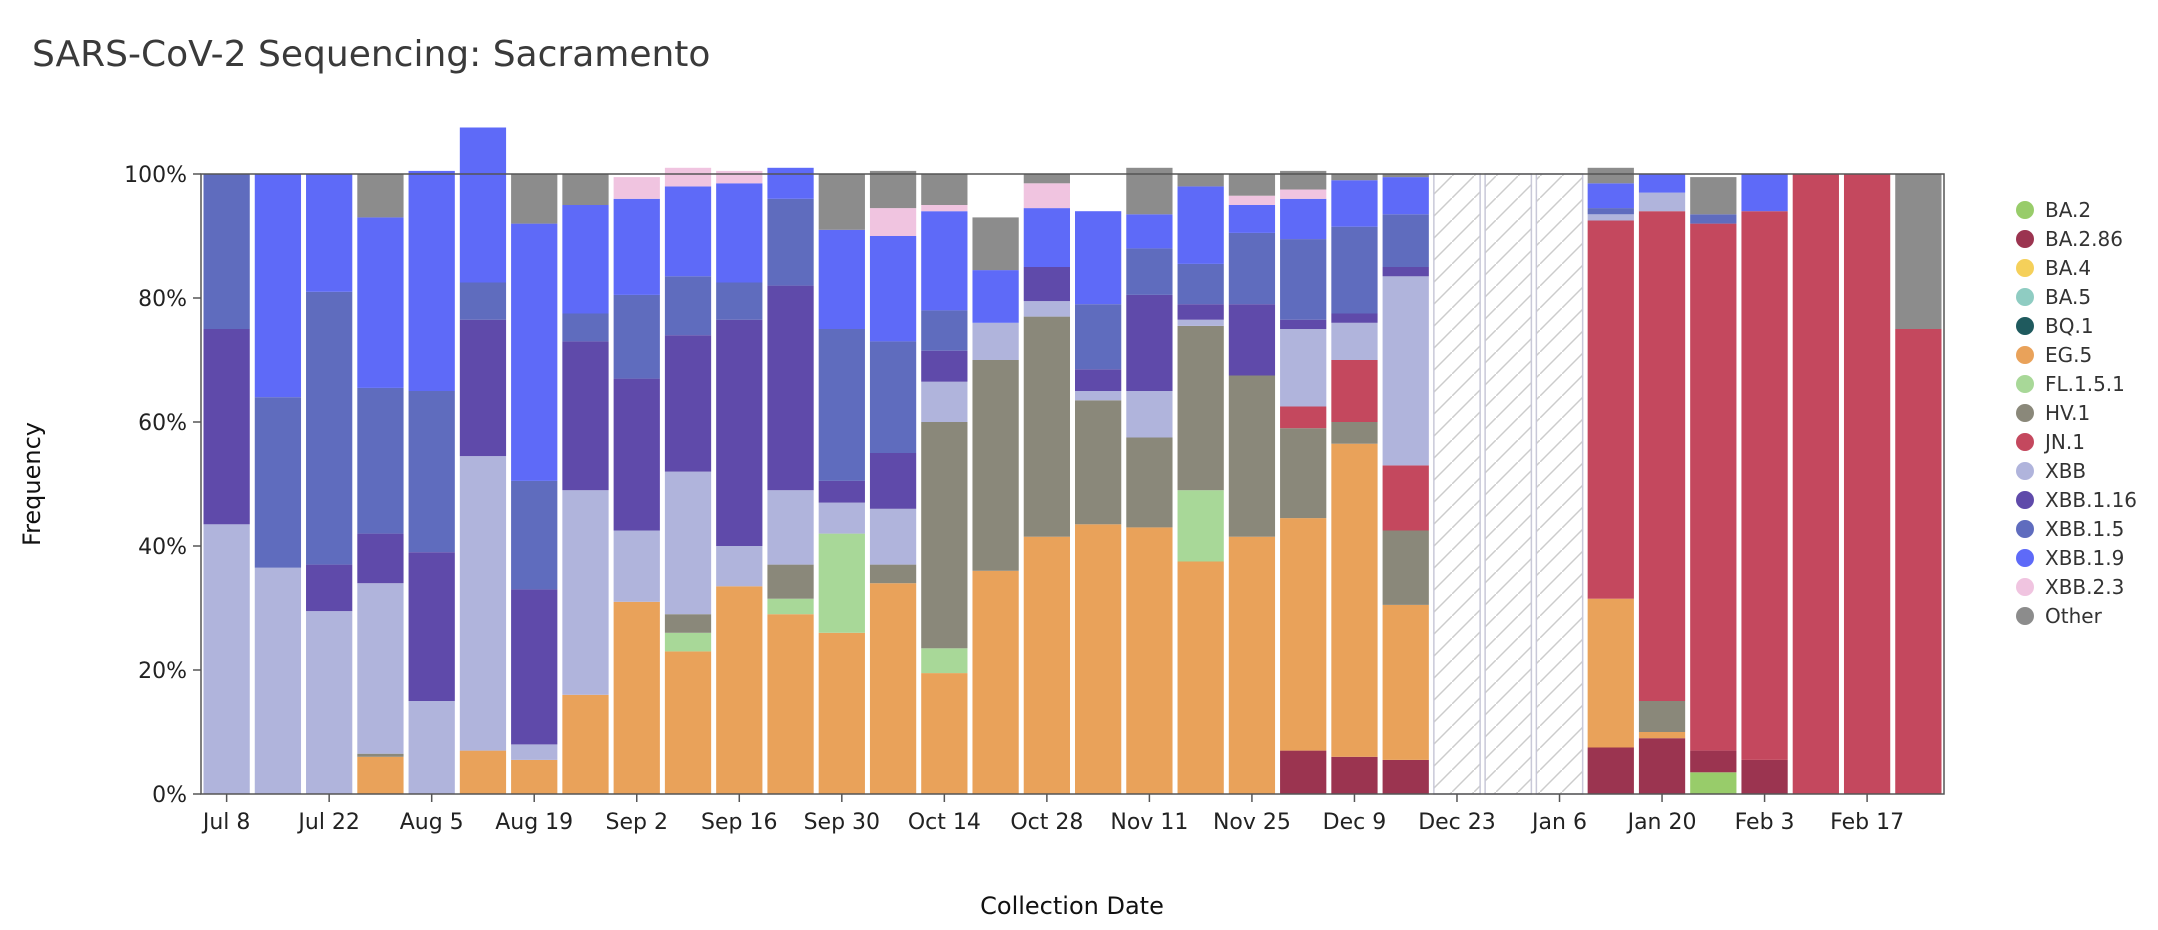 The height and width of the screenshot is (930, 2158). I want to click on legend-item-ba-2: BA.2, so click(2053, 210).